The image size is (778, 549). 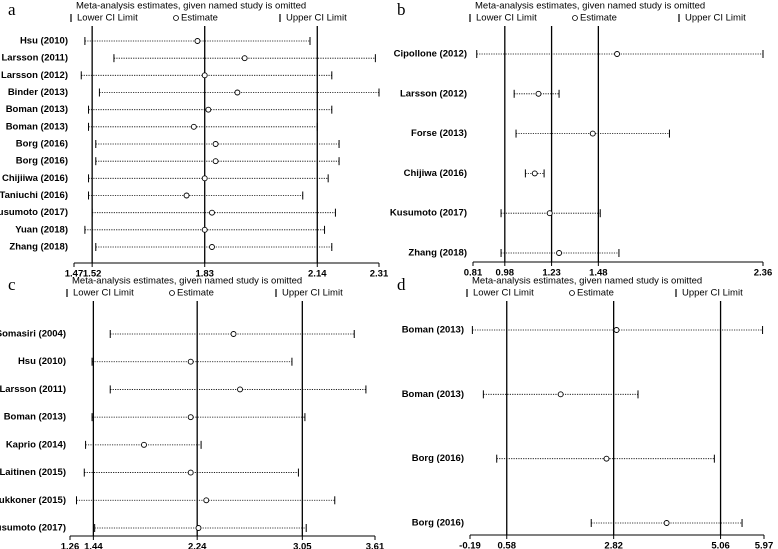 I want to click on x-tick-label: 3.61, so click(x=375, y=545).